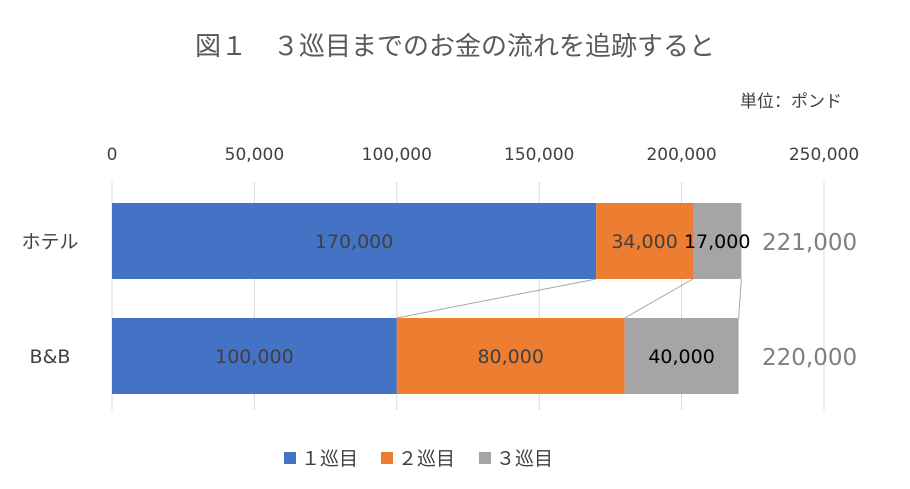 The width and height of the screenshot is (910, 489). What do you see at coordinates (49, 242) in the screenshot?
I see `category-label: ホテル` at bounding box center [49, 242].